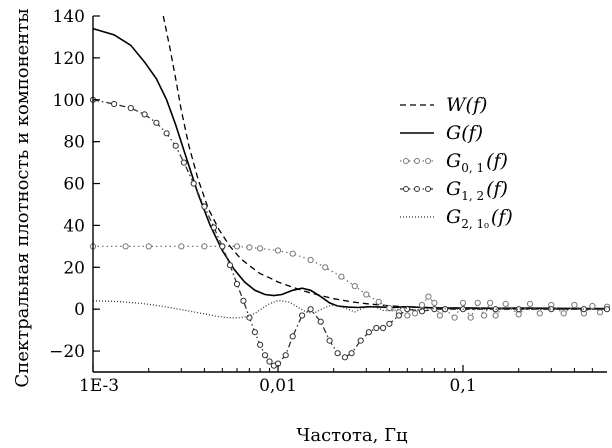 The width and height of the screenshot is (612, 448). I want to click on series-line-G21, so click(349, 309).